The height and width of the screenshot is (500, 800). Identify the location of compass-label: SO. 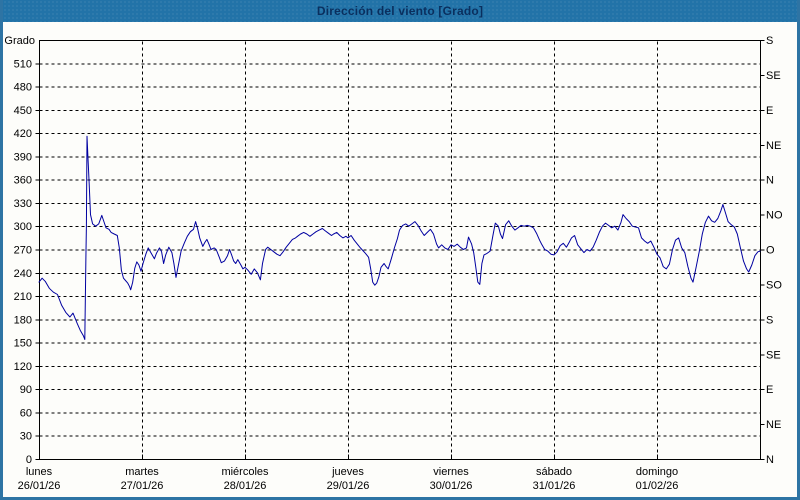
(774, 285).